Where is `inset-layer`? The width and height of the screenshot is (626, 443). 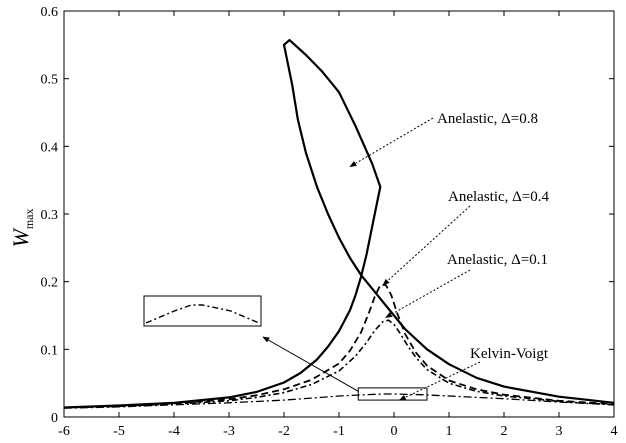
inset-layer is located at coordinates (285, 348).